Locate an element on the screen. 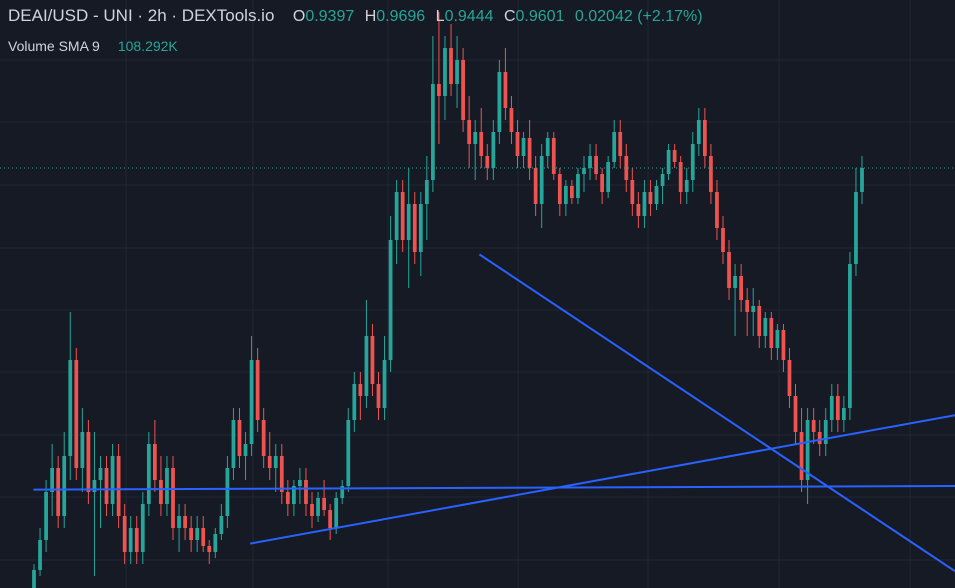 Image resolution: width=955 pixels, height=588 pixels. trendline is located at coordinates (494, 488).